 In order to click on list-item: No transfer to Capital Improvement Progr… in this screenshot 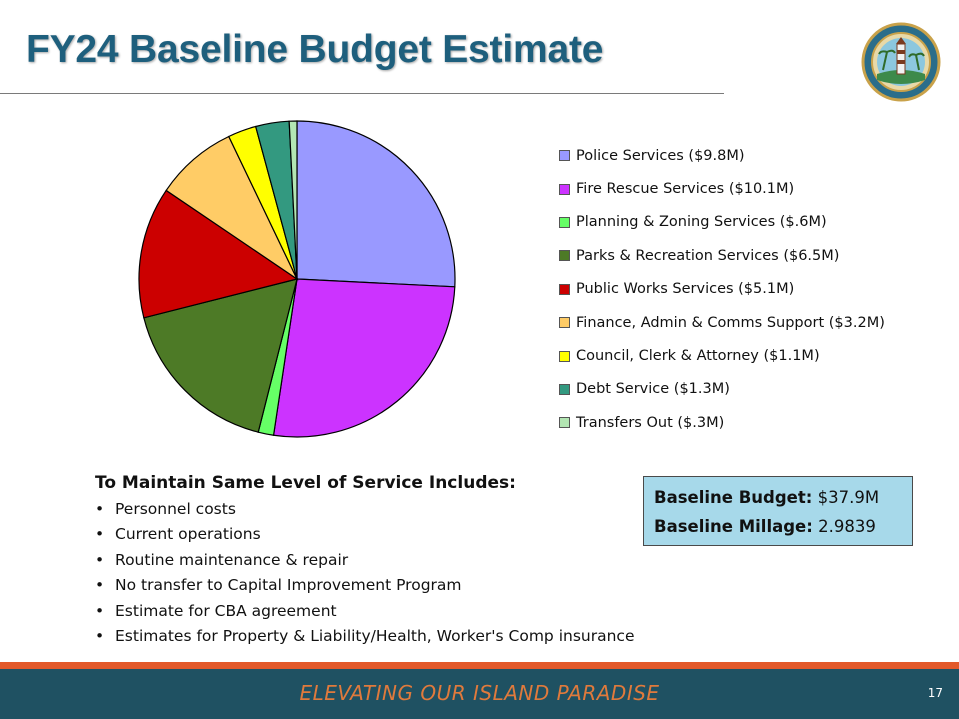, I will do `click(364, 586)`.